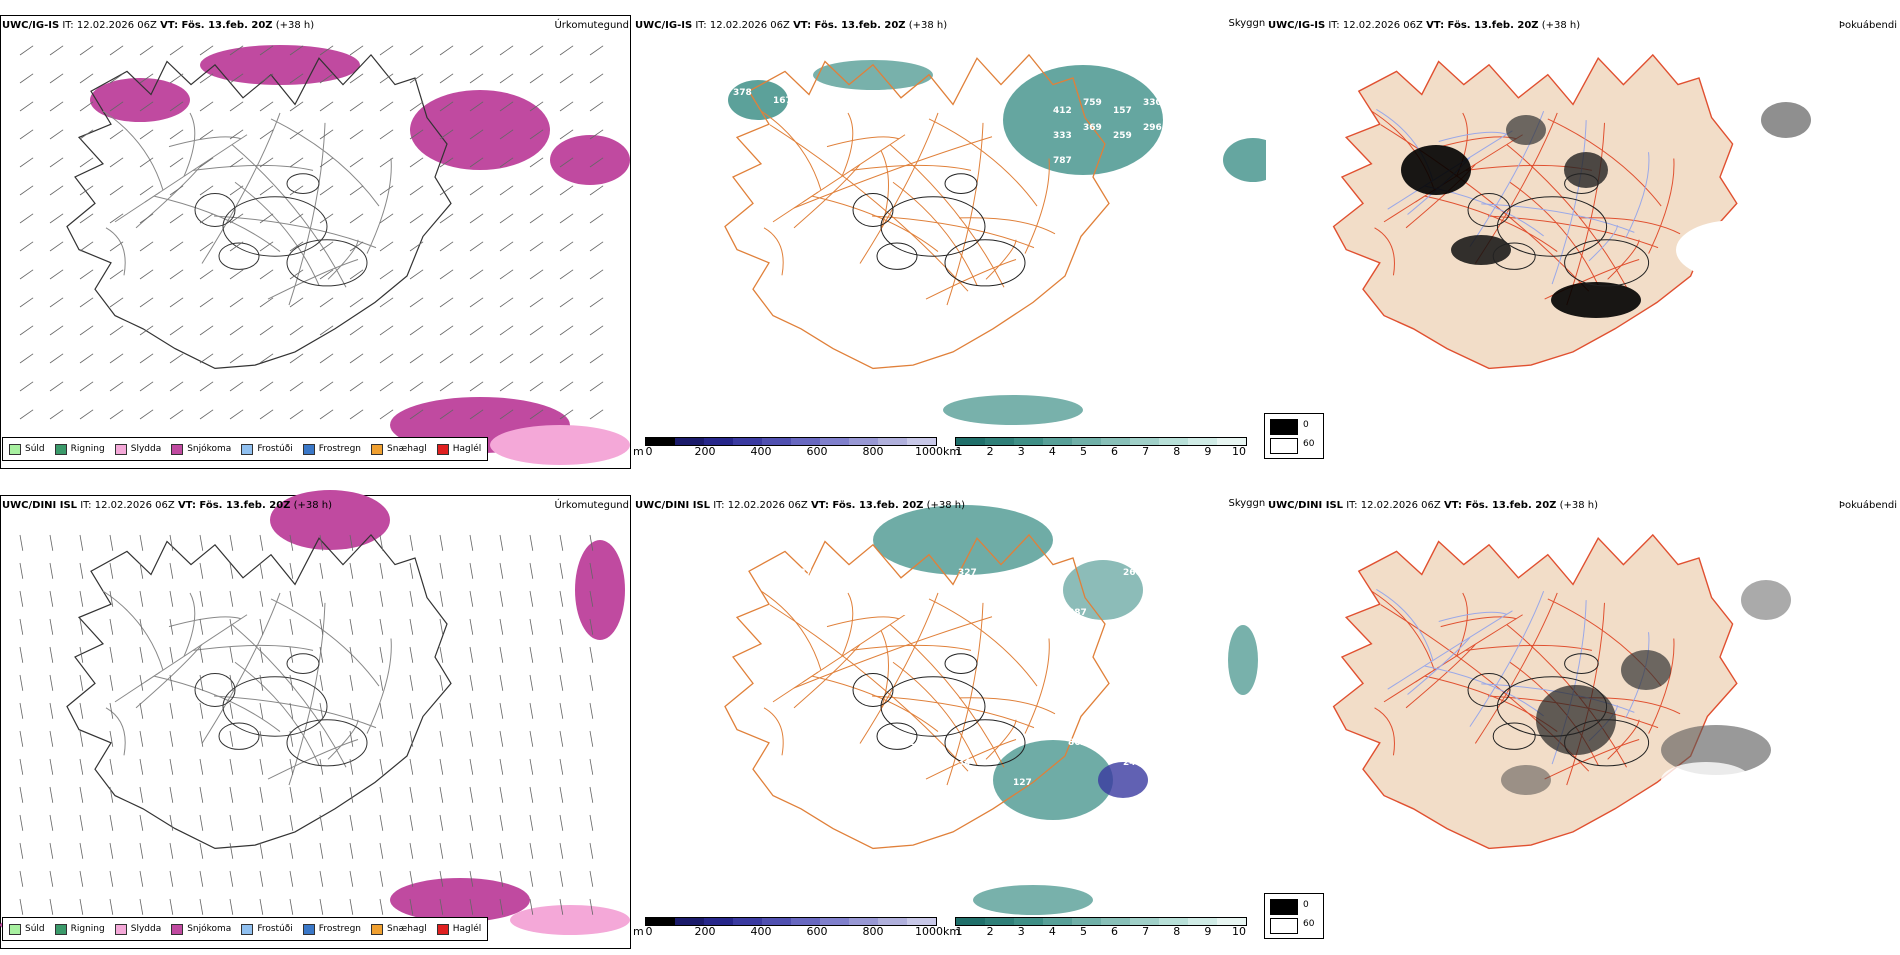  Describe the element at coordinates (1867, 505) in the screenshot. I see `panel-title: Þokuábendi` at that location.